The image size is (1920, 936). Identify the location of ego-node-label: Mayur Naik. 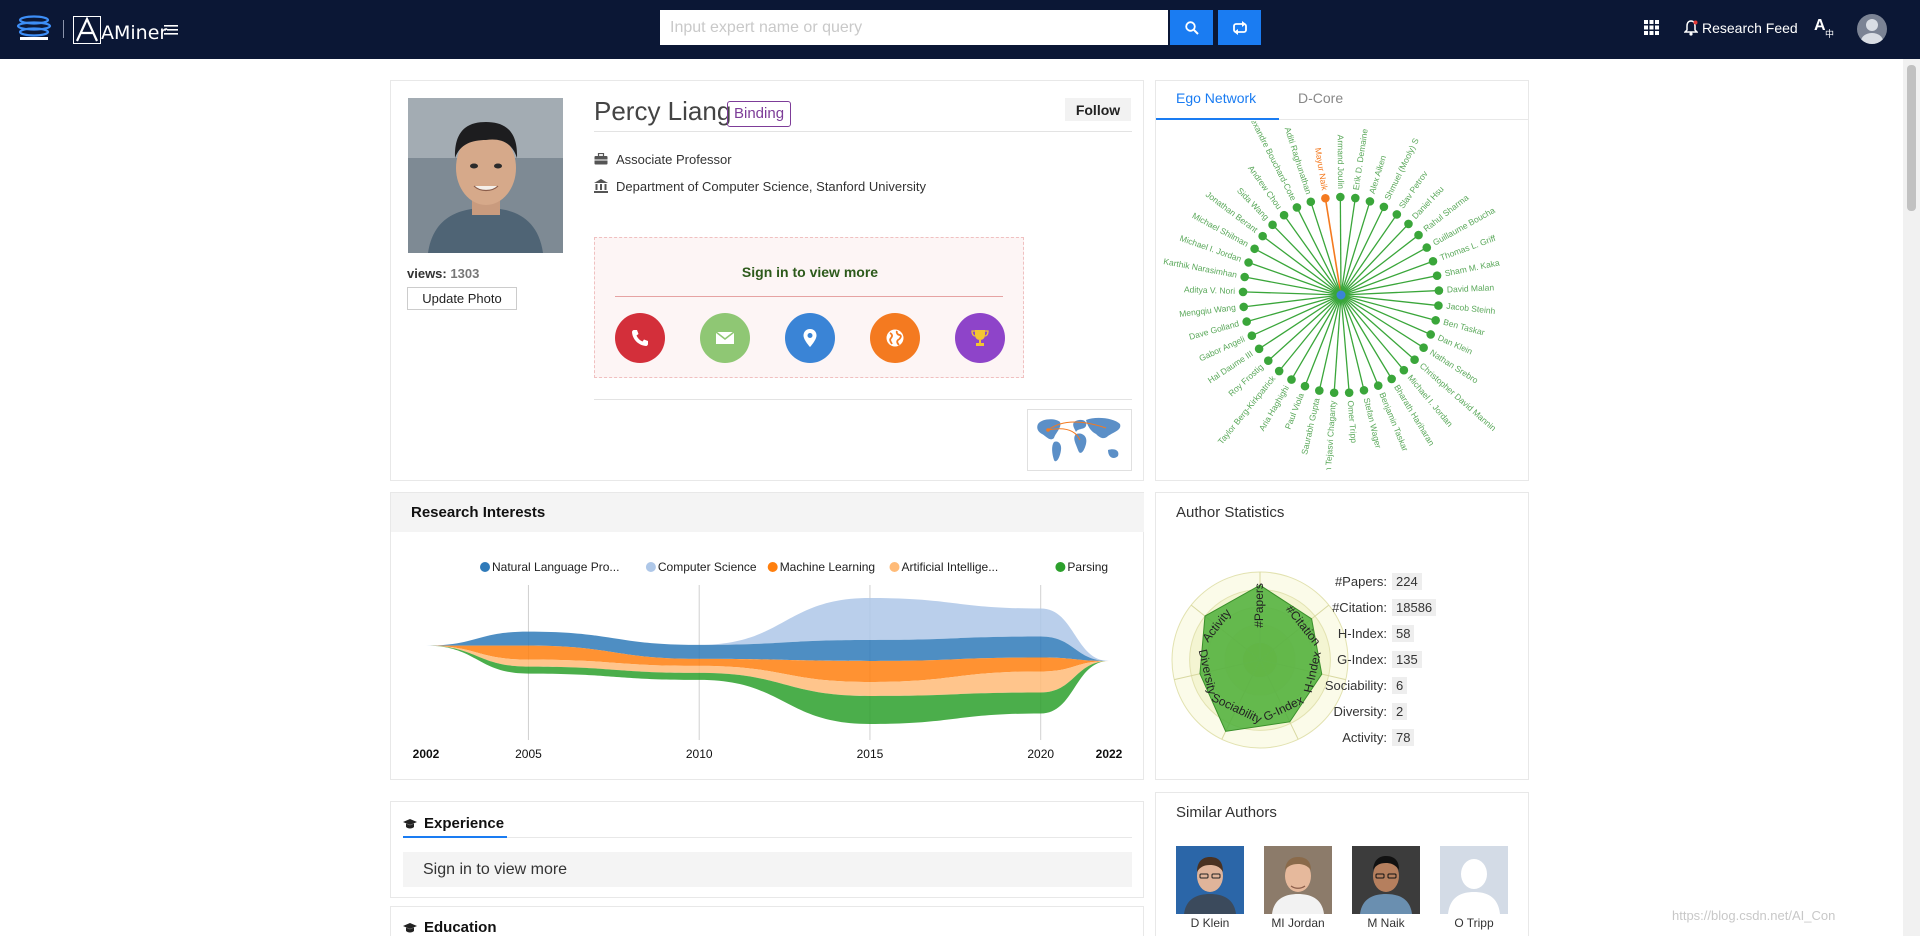
(1321, 169).